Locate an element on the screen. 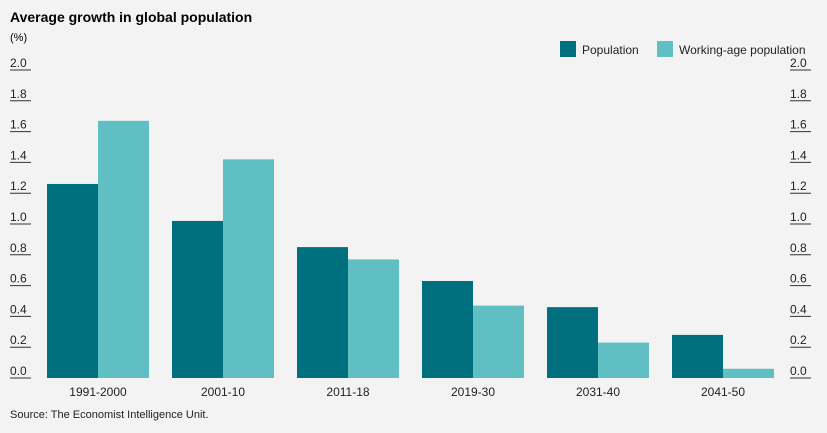 Image resolution: width=827 pixels, height=433 pixels. y-tick-label-right: 1.8 is located at coordinates (798, 94).